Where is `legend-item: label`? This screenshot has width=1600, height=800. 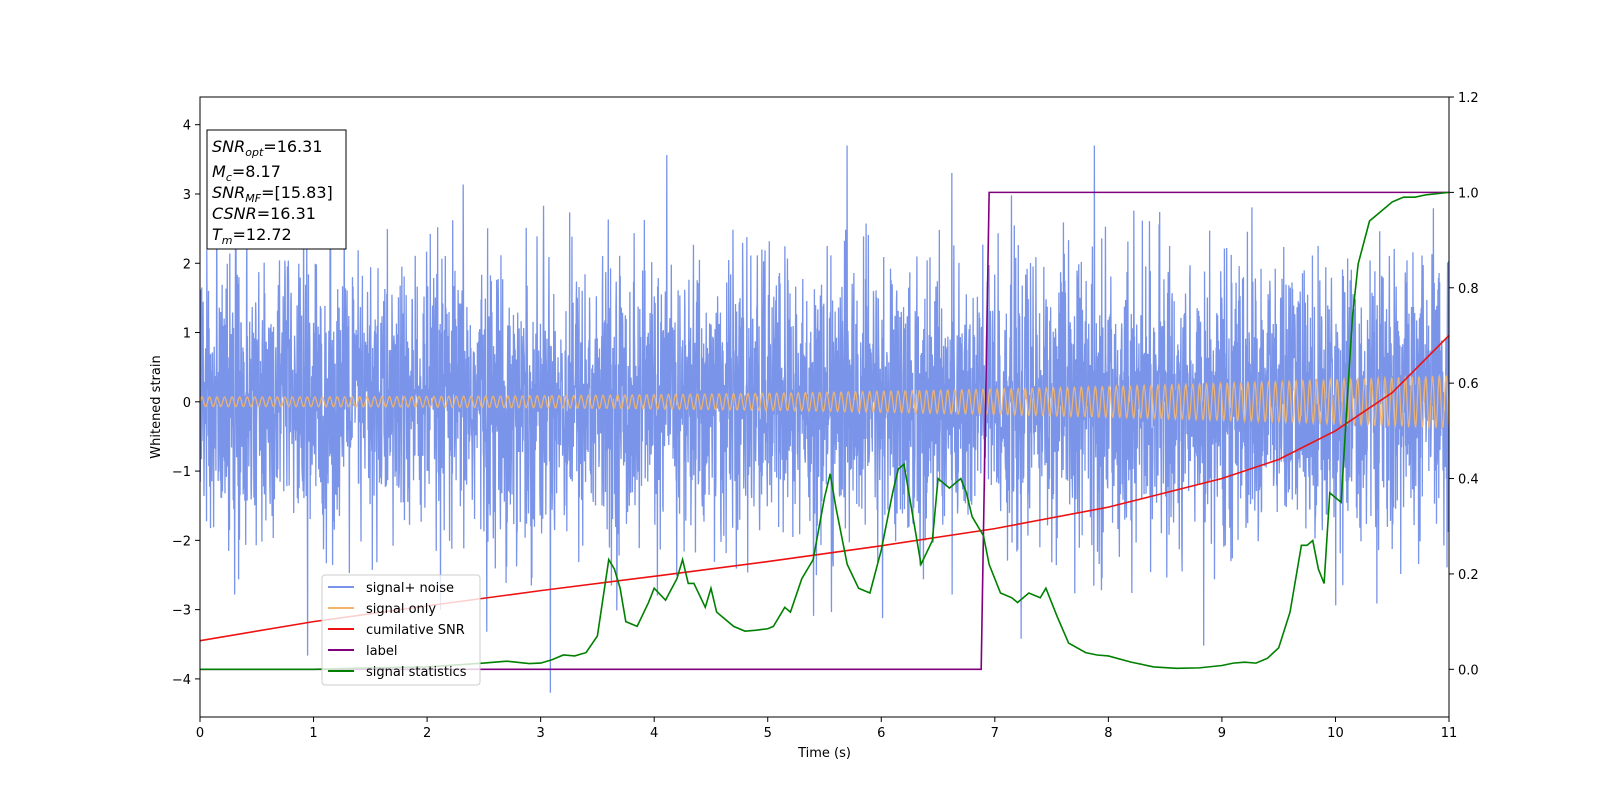
legend-item: label is located at coordinates (362, 651).